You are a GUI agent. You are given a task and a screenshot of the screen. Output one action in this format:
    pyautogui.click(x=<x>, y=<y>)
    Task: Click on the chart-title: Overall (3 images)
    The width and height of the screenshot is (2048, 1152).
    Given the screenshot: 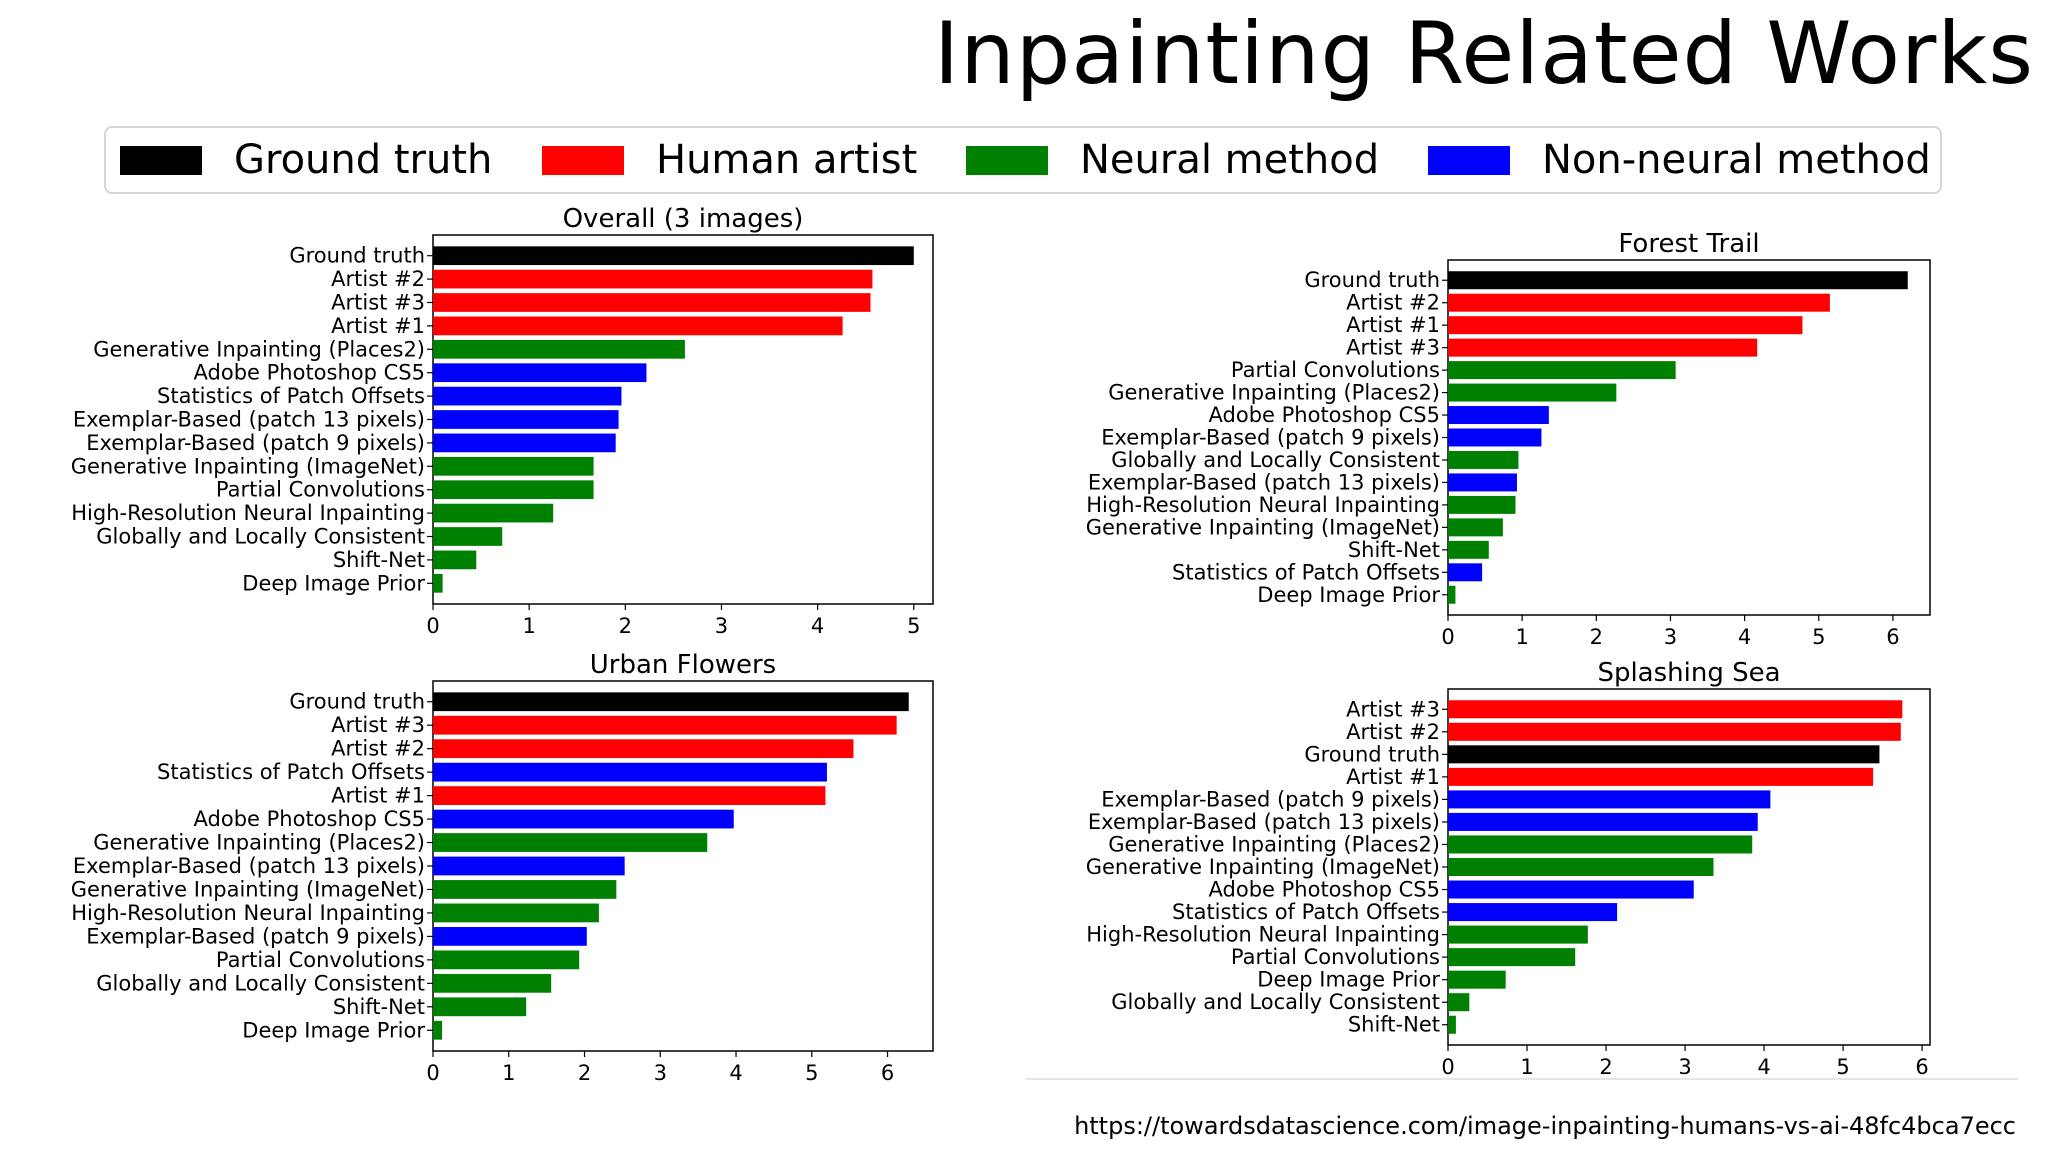 What is the action you would take?
    pyautogui.click(x=683, y=219)
    